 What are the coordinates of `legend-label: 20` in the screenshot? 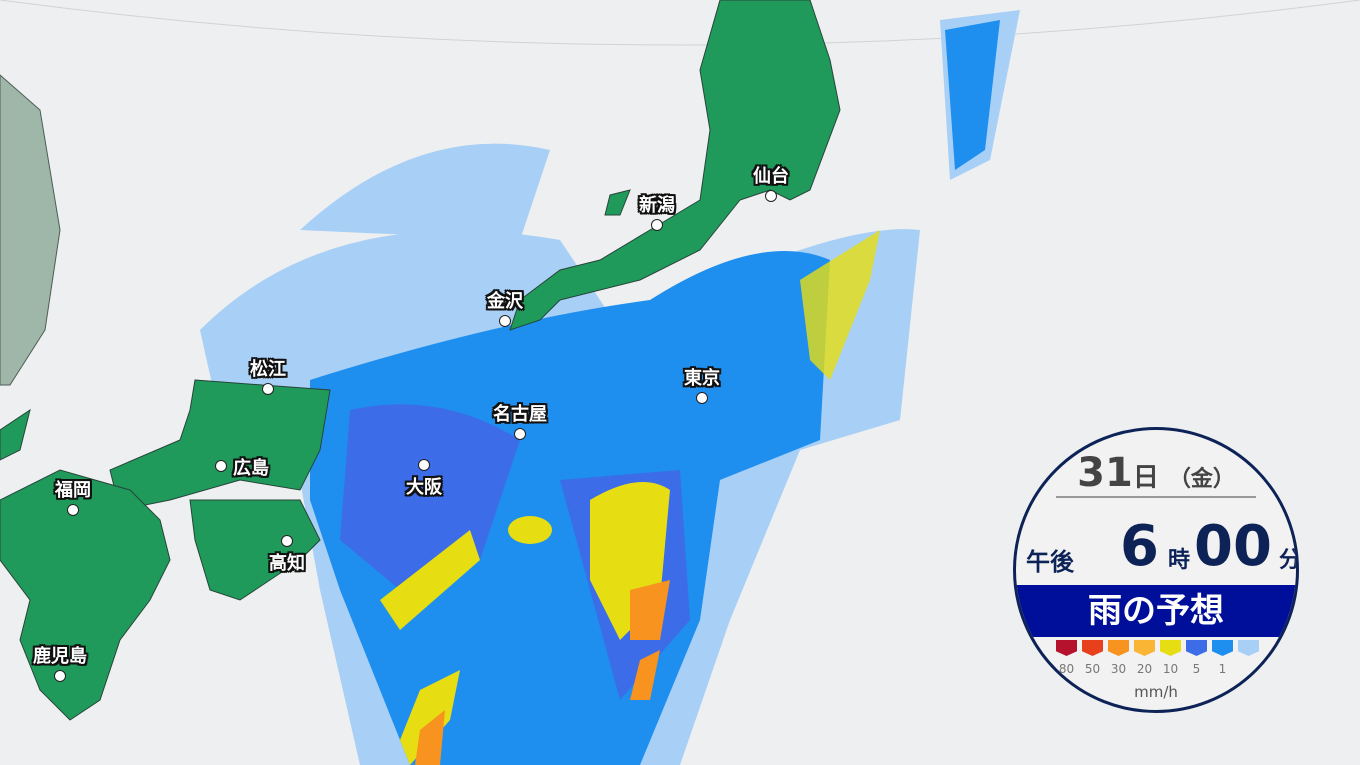 It's located at (1144, 669).